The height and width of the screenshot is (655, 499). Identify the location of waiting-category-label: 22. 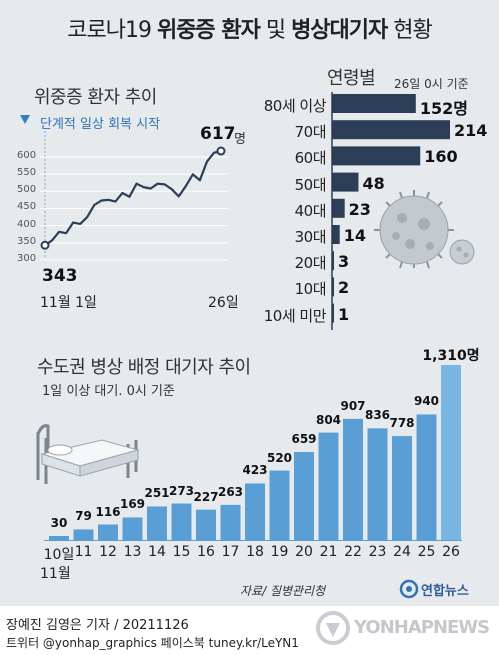
(353, 552).